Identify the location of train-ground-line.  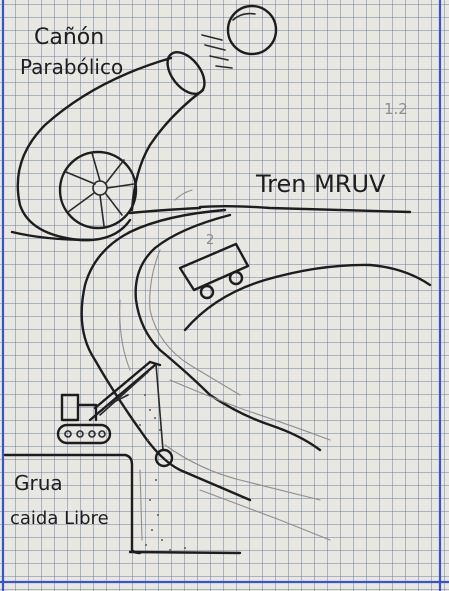
(305, 209).